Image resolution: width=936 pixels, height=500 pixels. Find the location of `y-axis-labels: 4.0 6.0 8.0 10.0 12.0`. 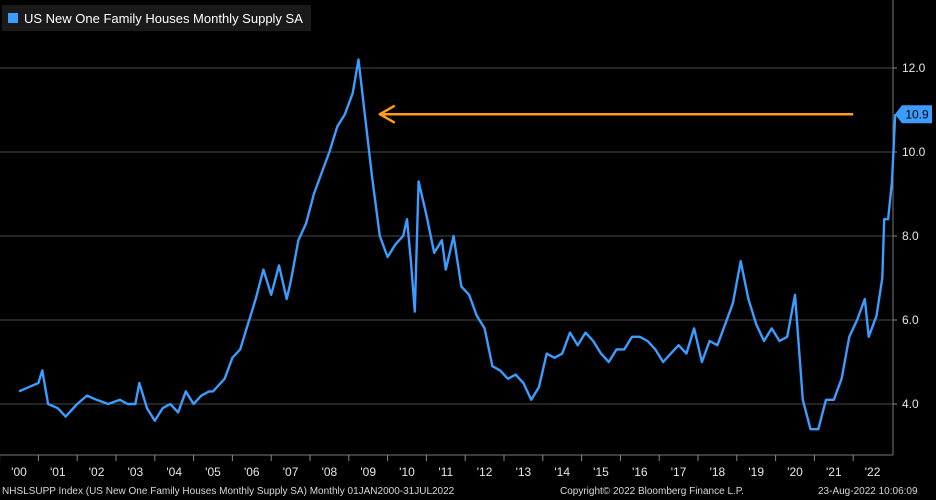

y-axis-labels: 4.0 6.0 8.0 10.0 12.0 is located at coordinates (914, 236).